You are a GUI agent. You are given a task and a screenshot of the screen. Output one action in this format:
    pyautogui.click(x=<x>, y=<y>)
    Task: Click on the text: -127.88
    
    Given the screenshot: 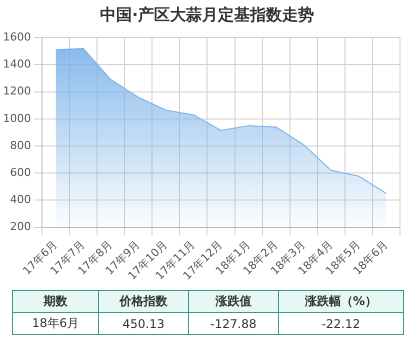 What is the action you would take?
    pyautogui.click(x=233, y=323)
    